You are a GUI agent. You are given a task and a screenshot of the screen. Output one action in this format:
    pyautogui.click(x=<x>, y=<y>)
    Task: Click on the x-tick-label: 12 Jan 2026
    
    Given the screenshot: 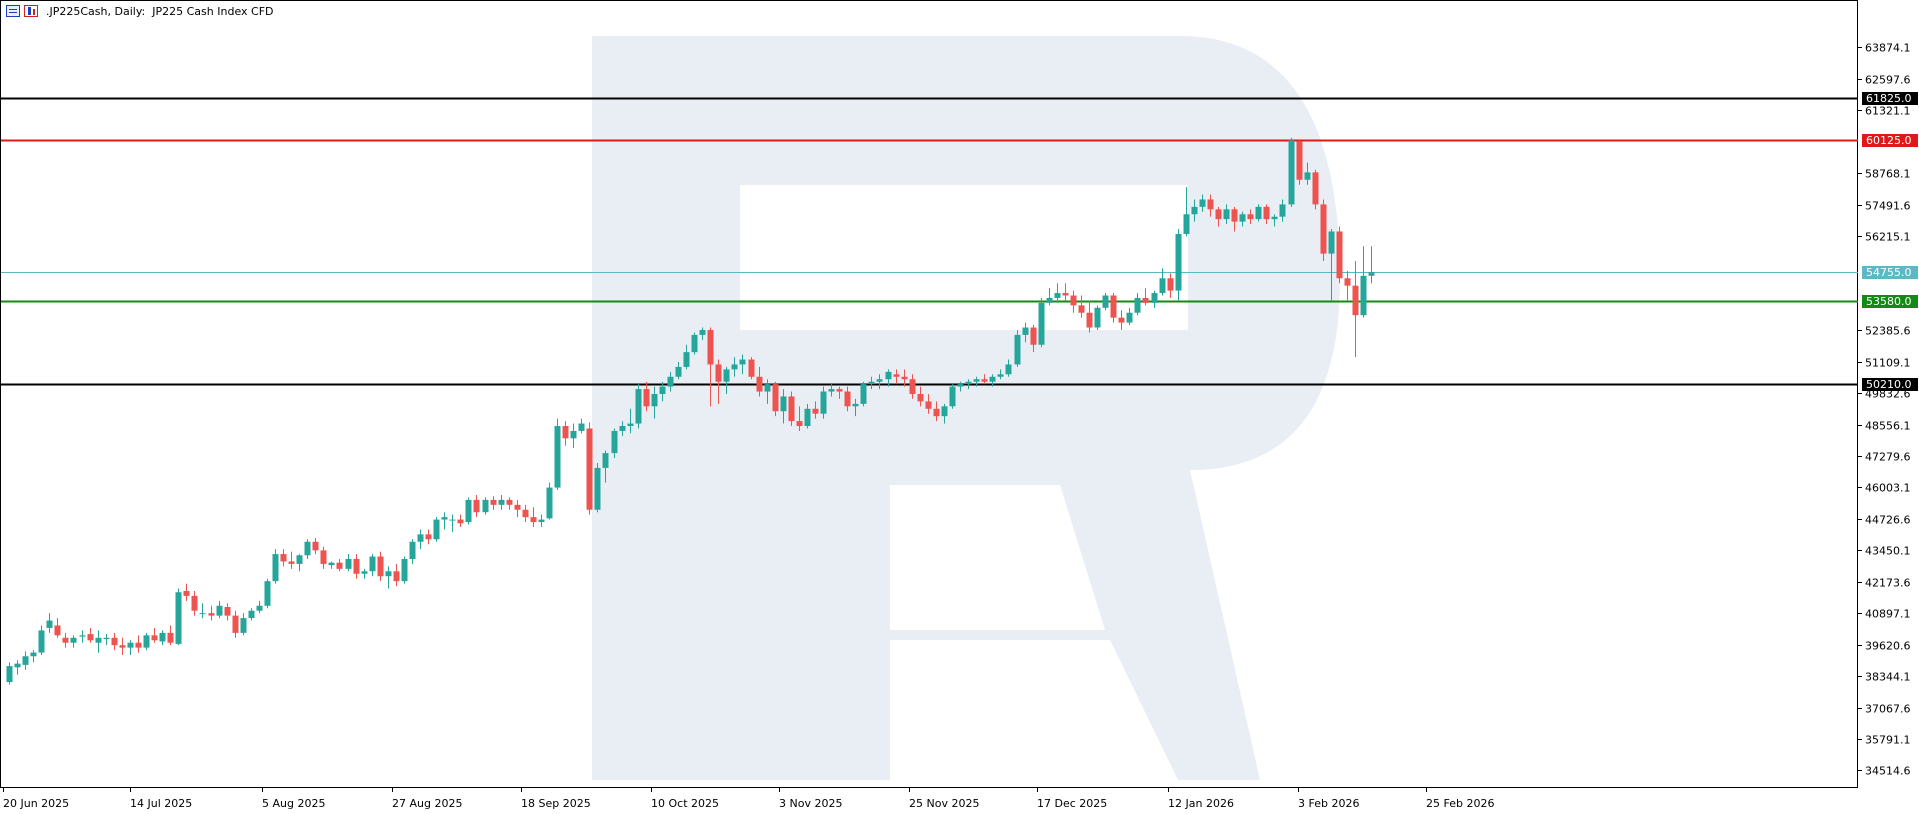 What is the action you would take?
    pyautogui.click(x=1201, y=803)
    